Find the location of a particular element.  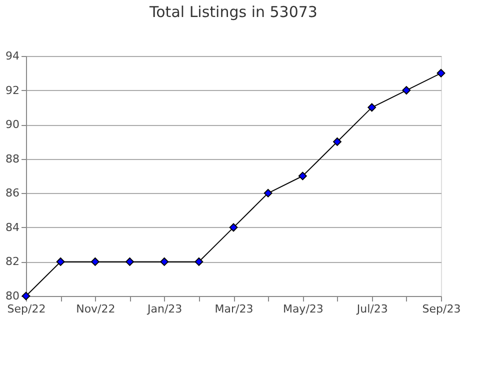

x-tick-label: May/23 is located at coordinates (303, 309).